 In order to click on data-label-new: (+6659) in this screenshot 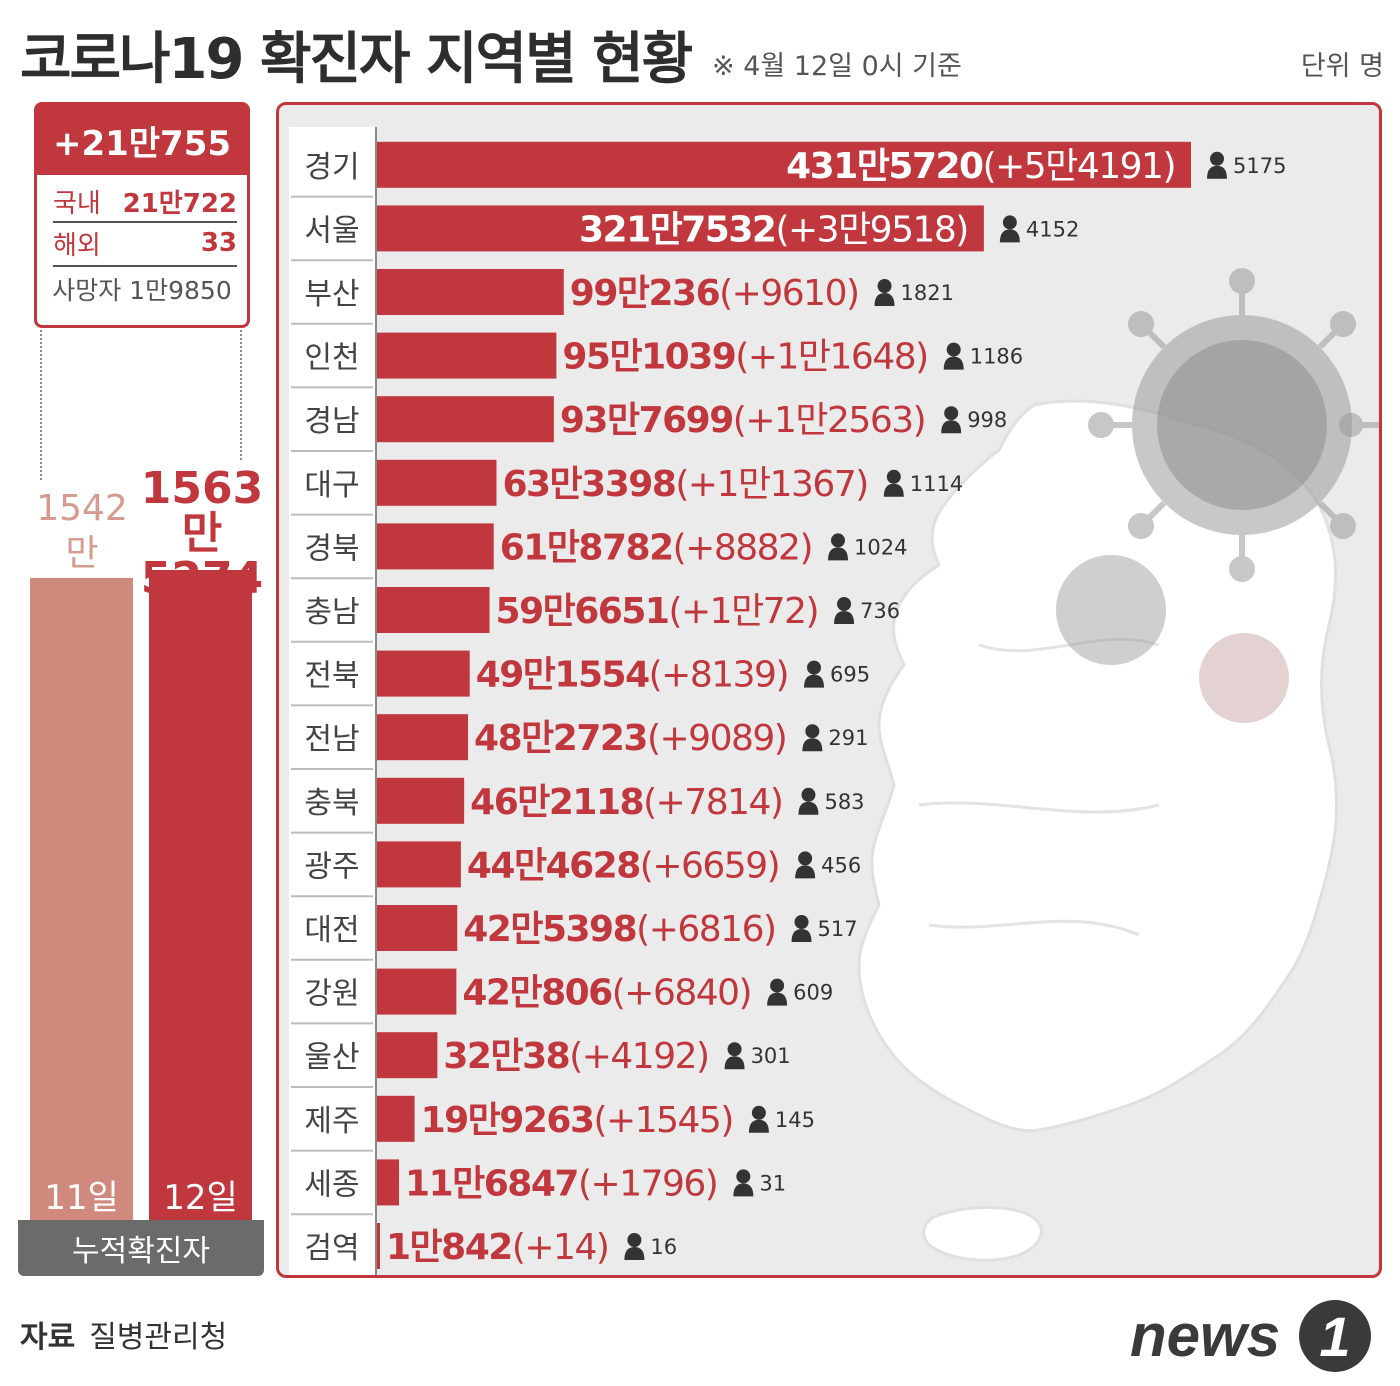, I will do `click(709, 865)`.